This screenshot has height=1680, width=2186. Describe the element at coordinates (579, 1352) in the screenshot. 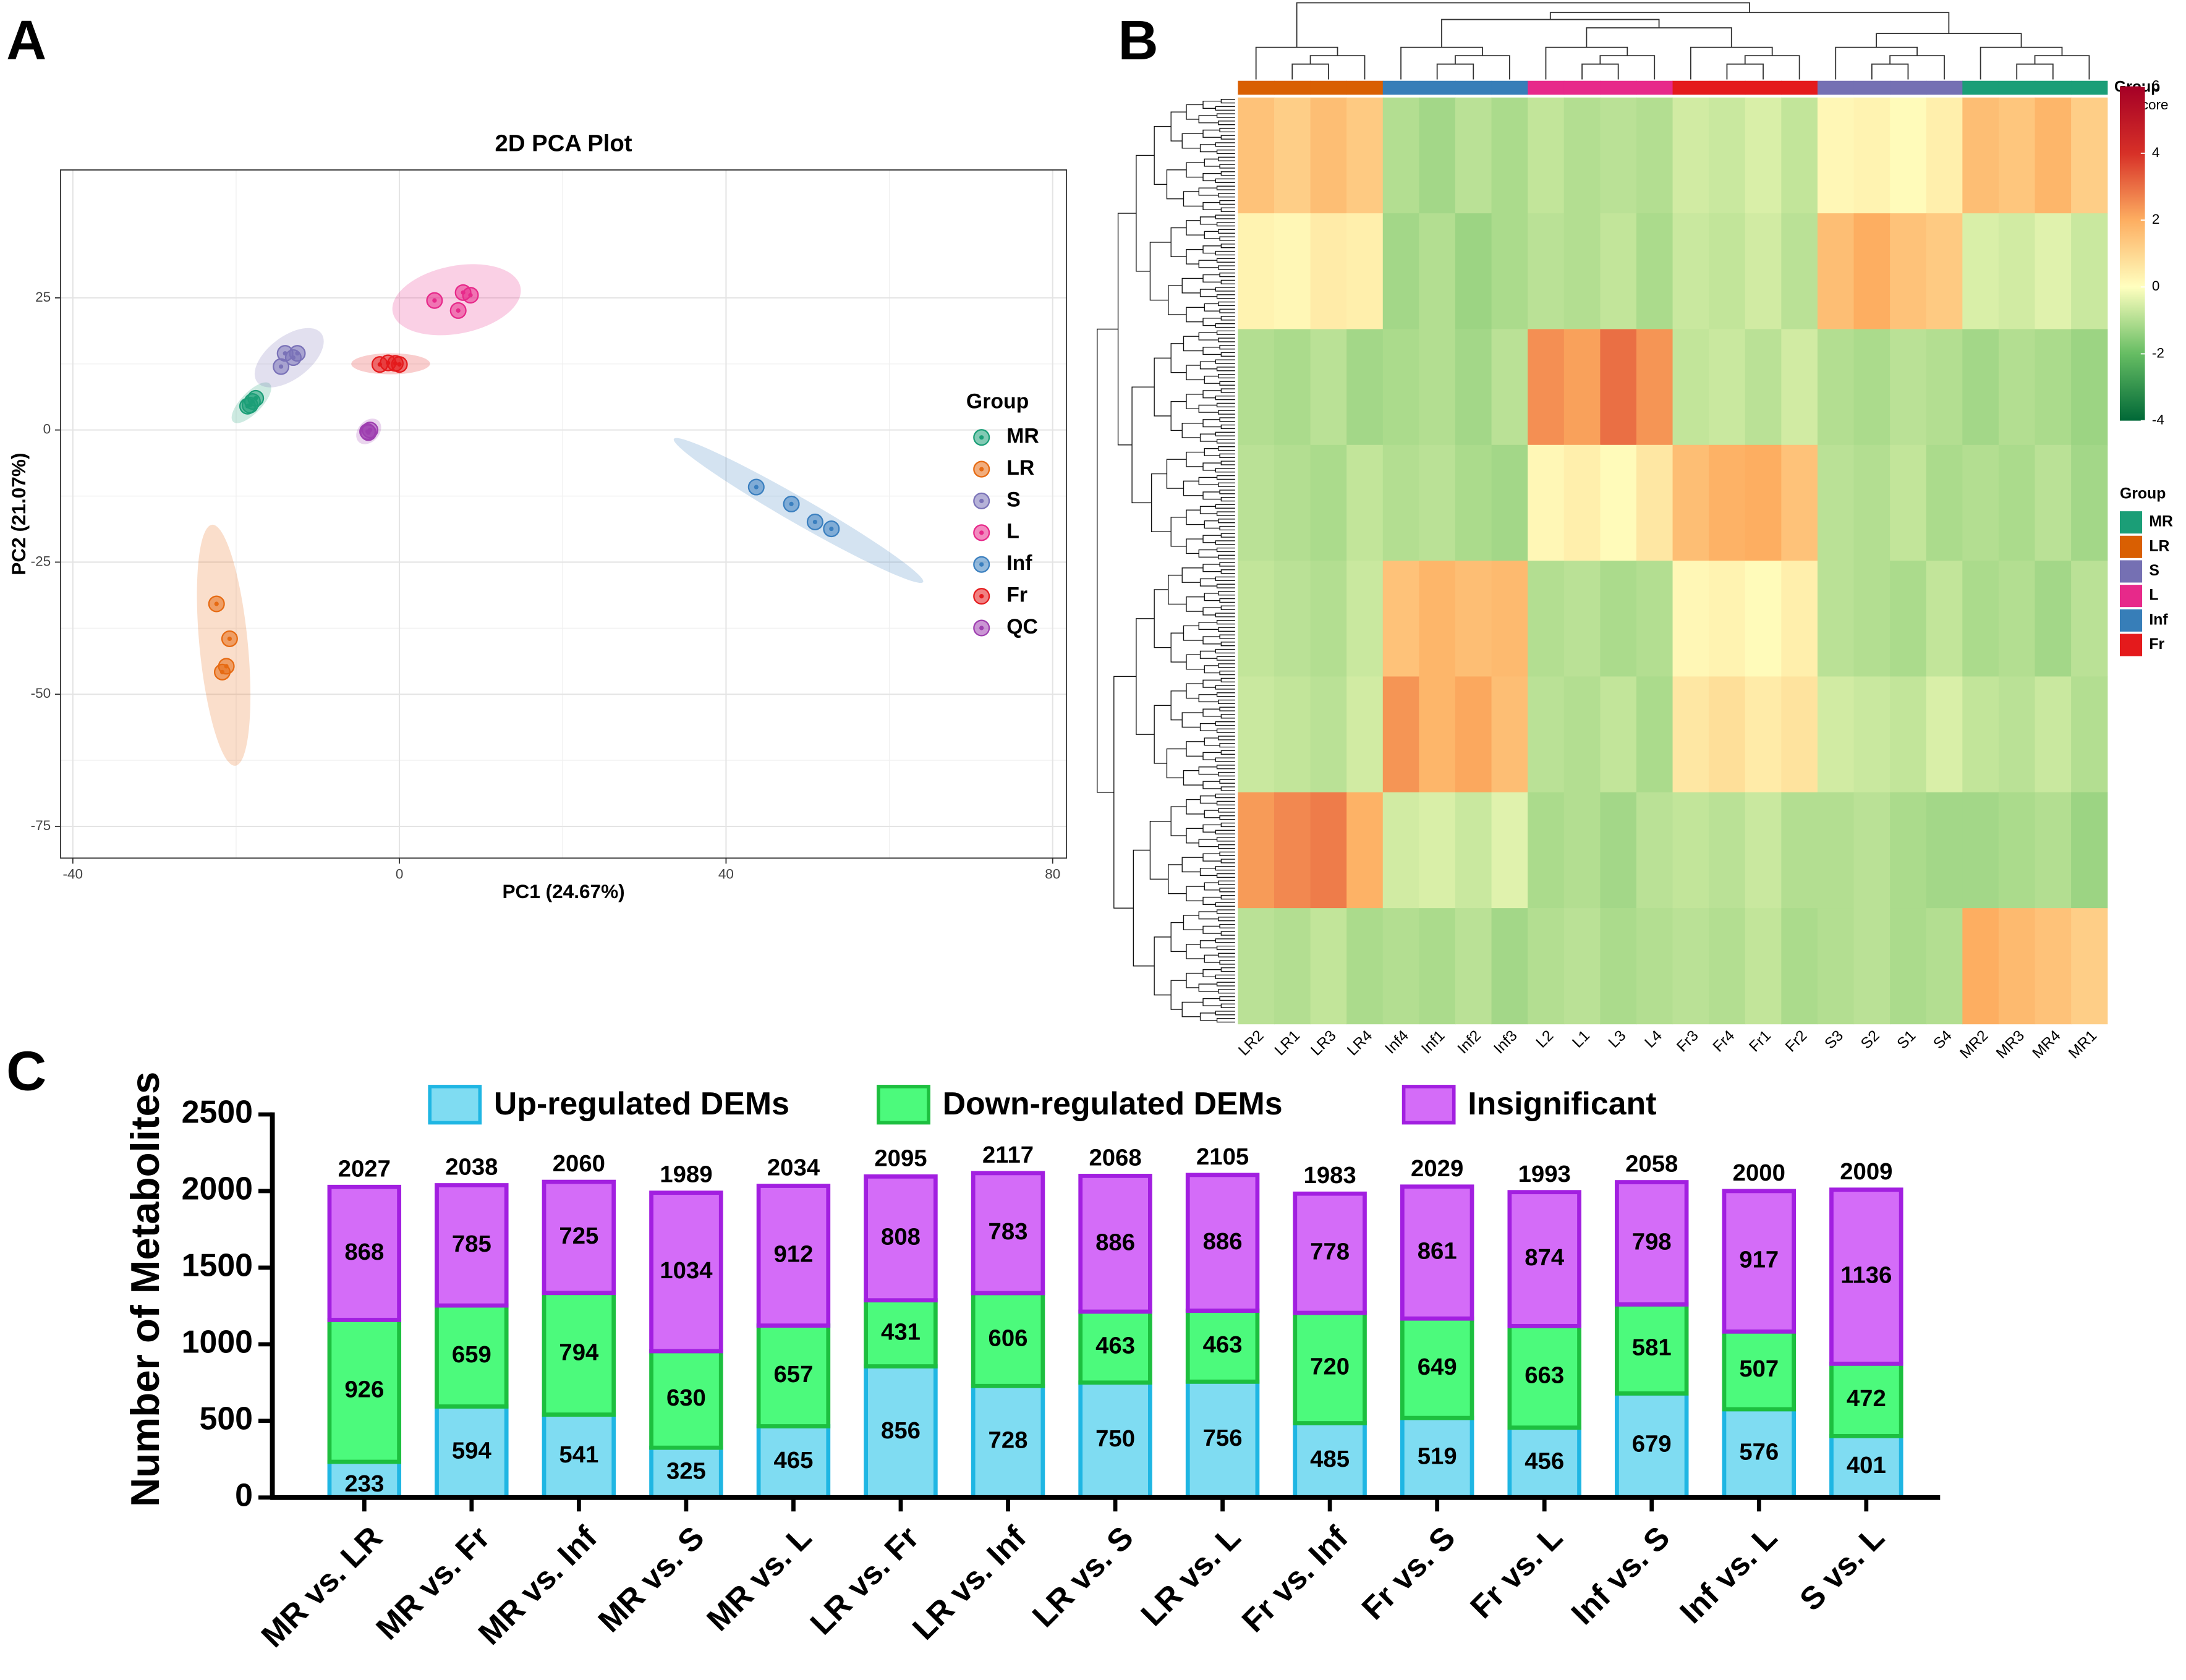

I see `value-label: 794` at that location.